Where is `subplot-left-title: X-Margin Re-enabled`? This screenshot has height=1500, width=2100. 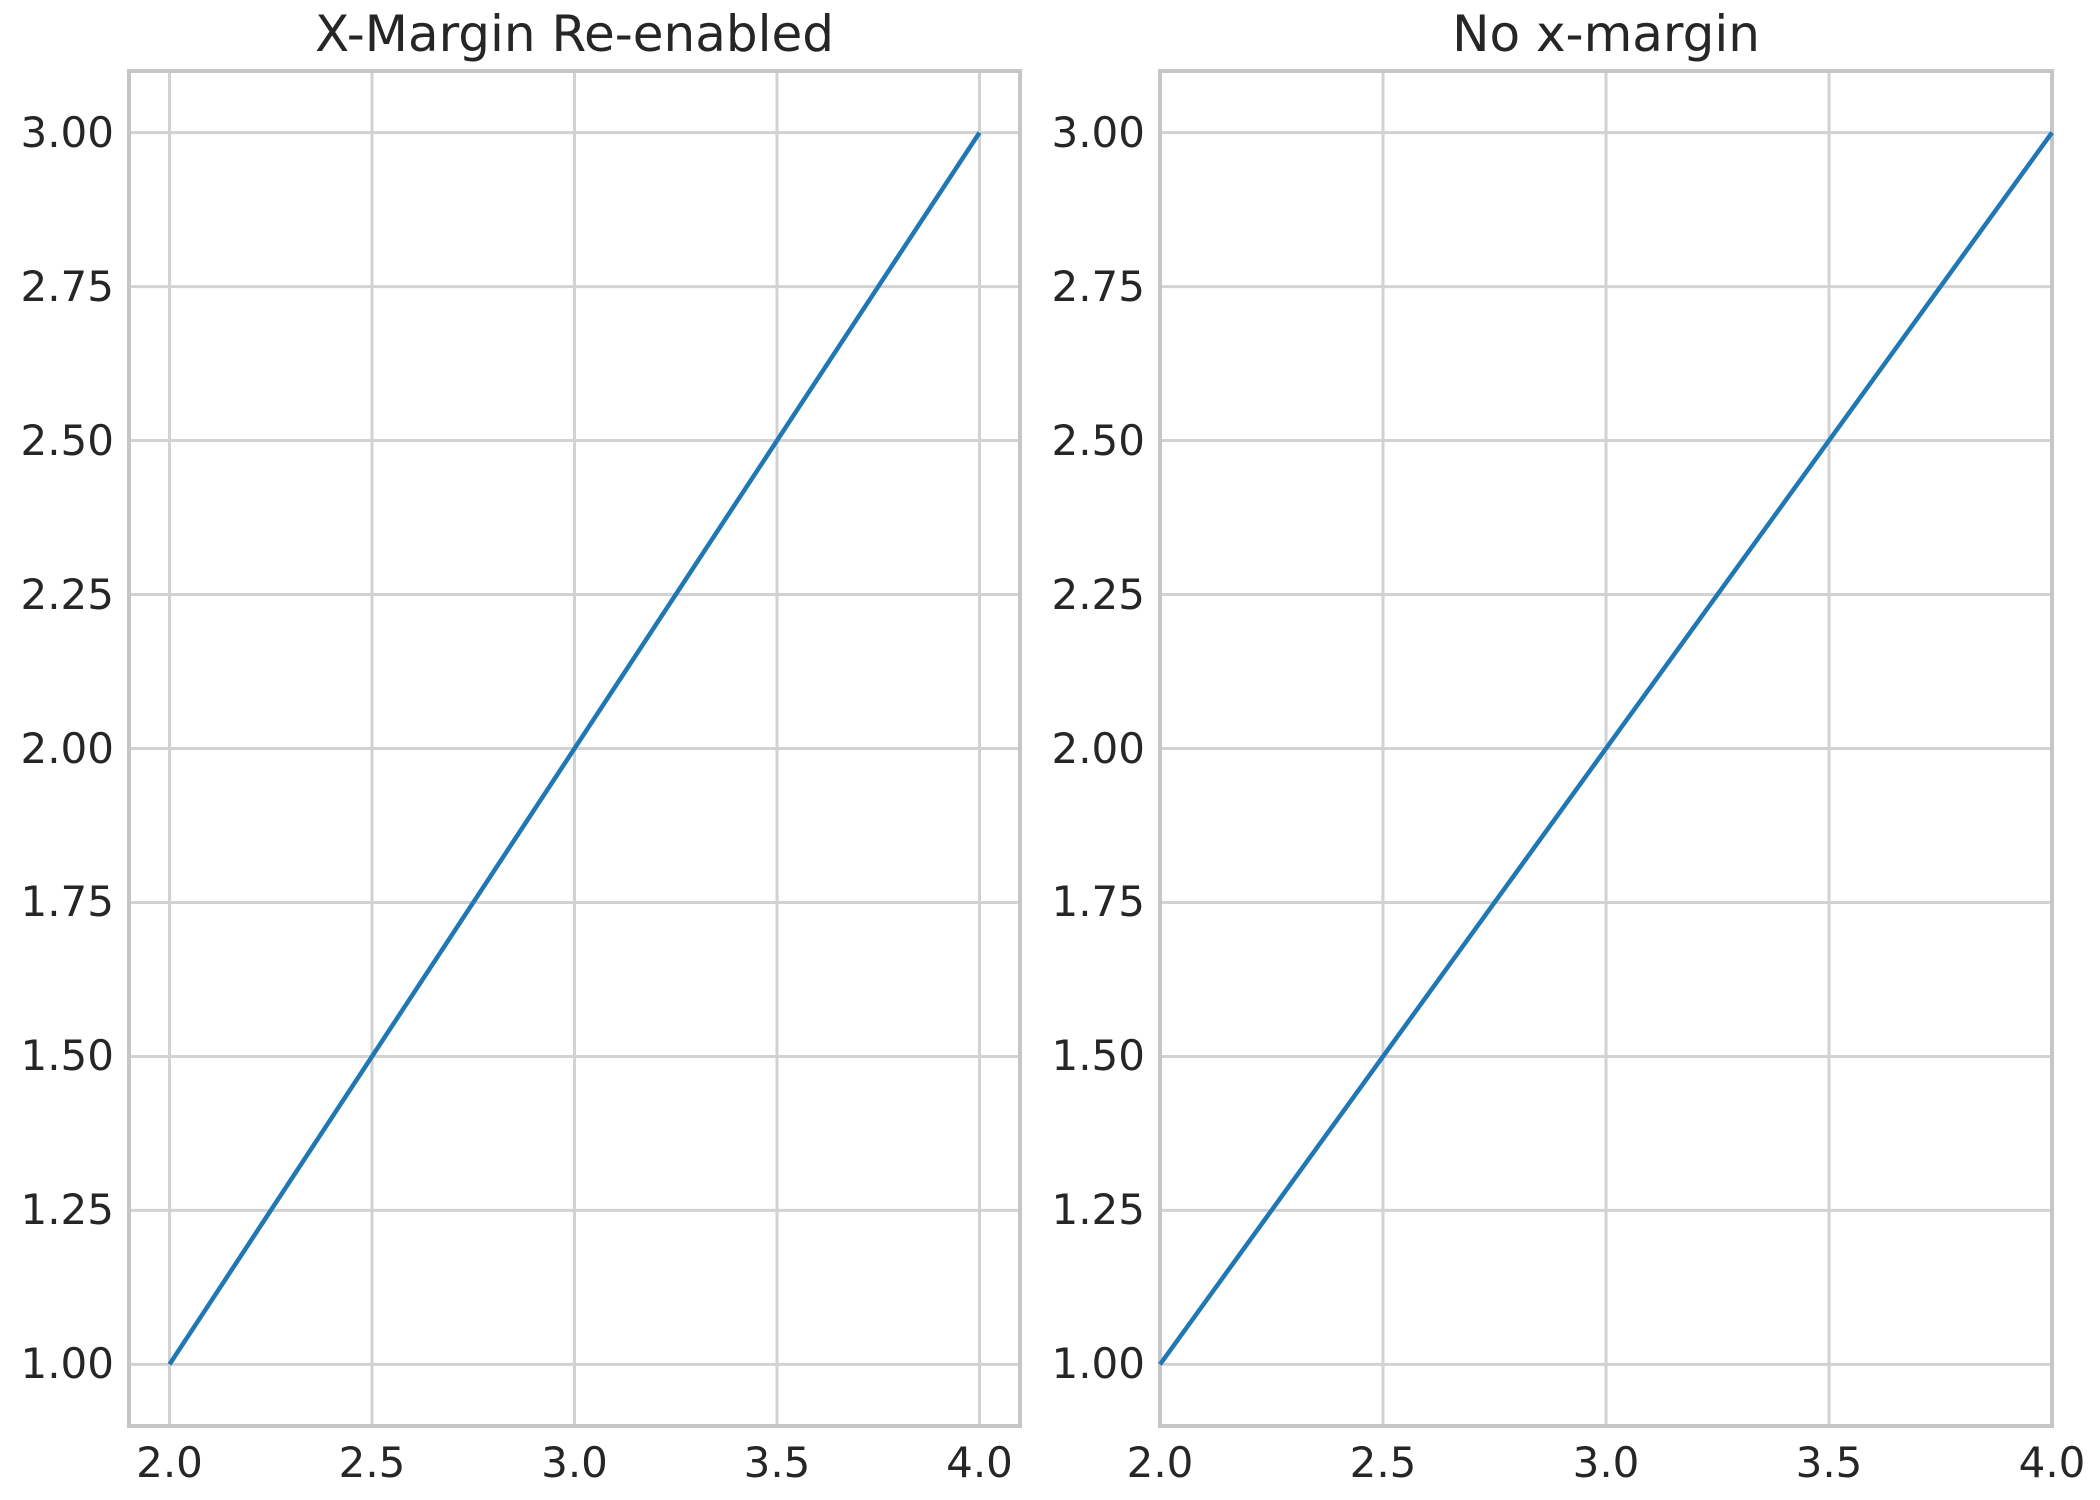 subplot-left-title: X-Margin Re-enabled is located at coordinates (574, 34).